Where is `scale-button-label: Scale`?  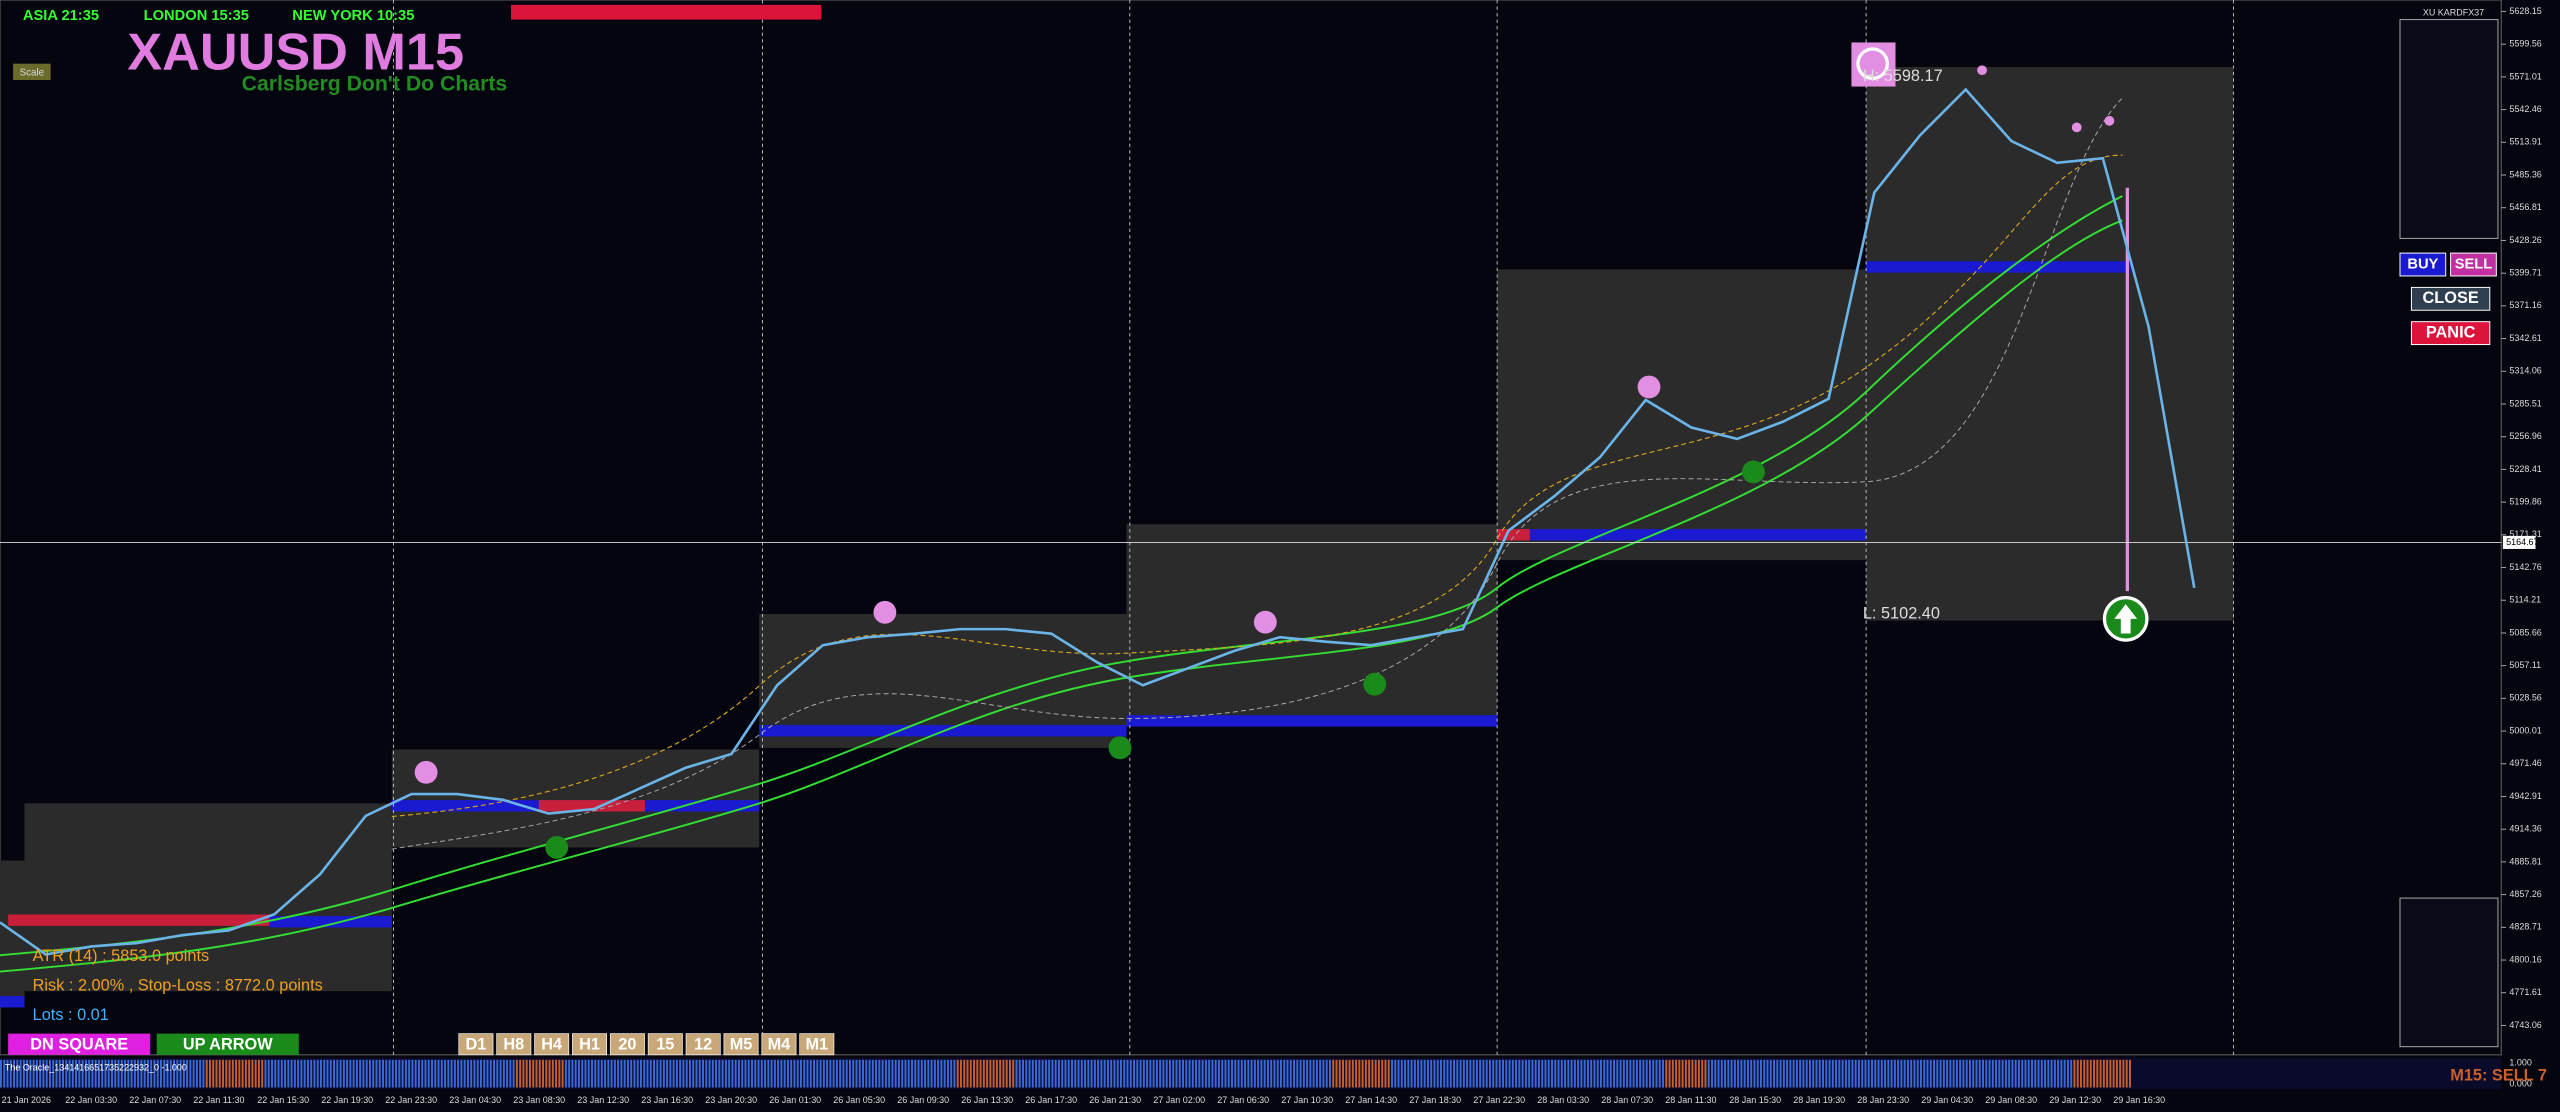 scale-button-label: Scale is located at coordinates (32, 72).